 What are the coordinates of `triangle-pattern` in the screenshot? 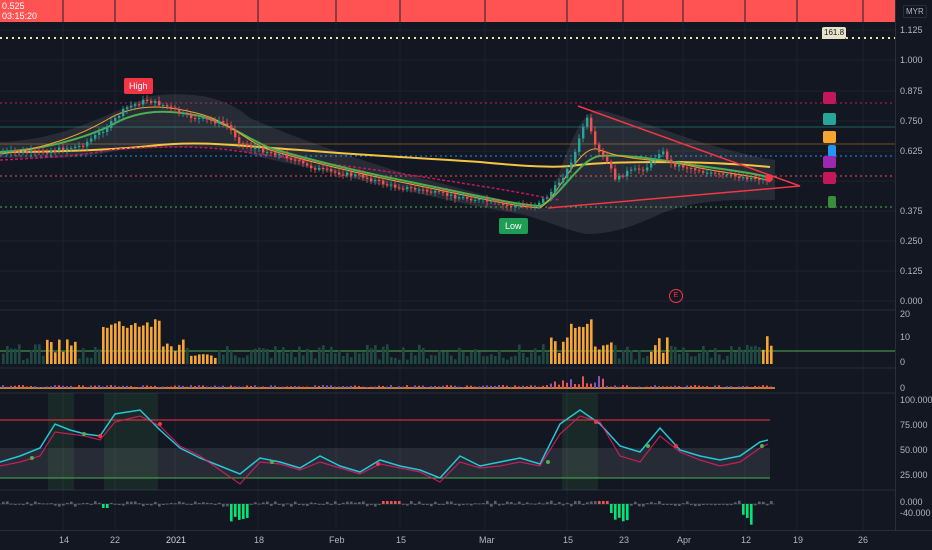 It's located at (674, 157).